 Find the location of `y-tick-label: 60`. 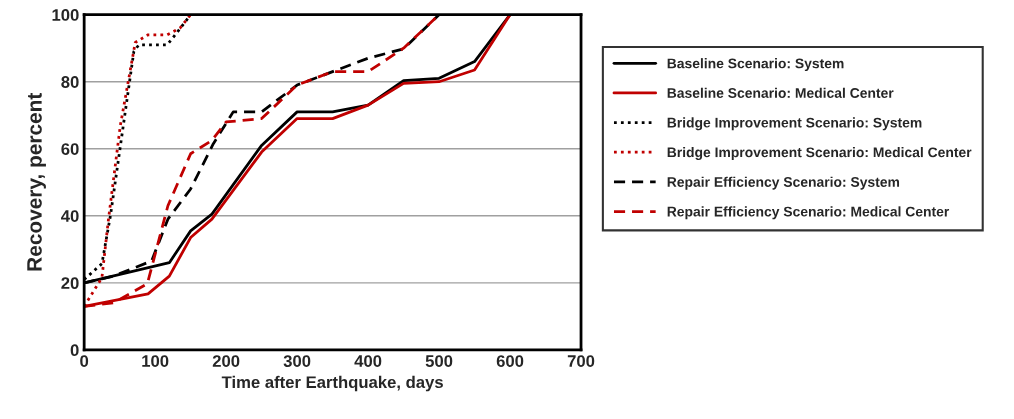

y-tick-label: 60 is located at coordinates (70, 149).